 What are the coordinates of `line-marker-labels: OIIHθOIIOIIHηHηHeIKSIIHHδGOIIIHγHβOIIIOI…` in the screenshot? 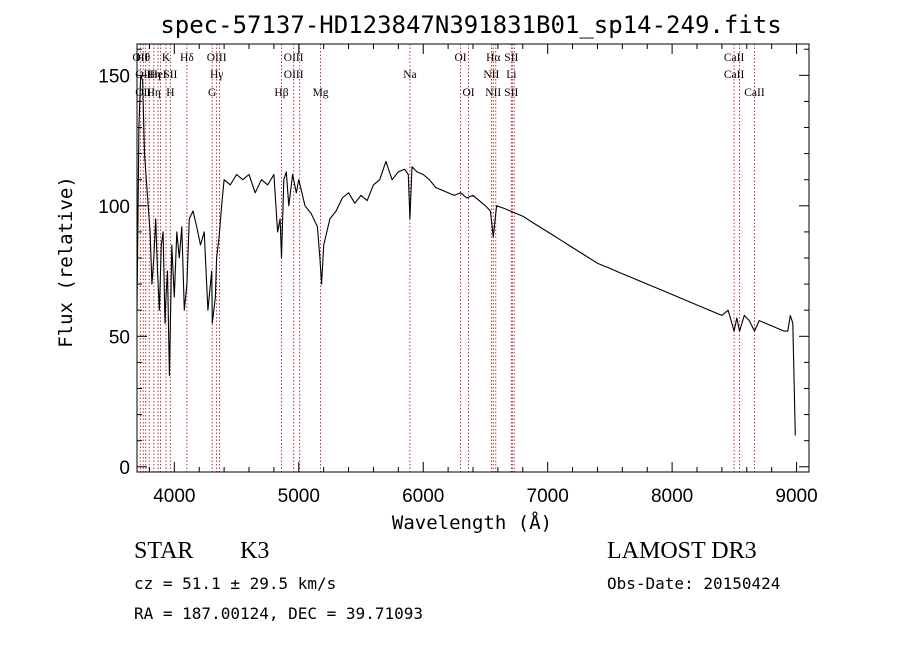 It's located at (448, 75).